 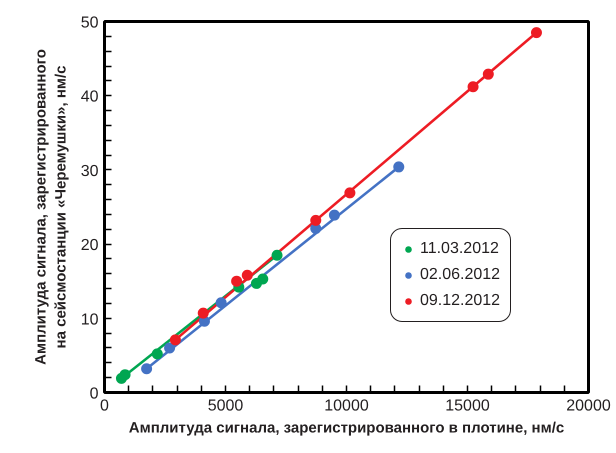 What do you see at coordinates (588, 406) in the screenshot?
I see `x-tick-label: 20000` at bounding box center [588, 406].